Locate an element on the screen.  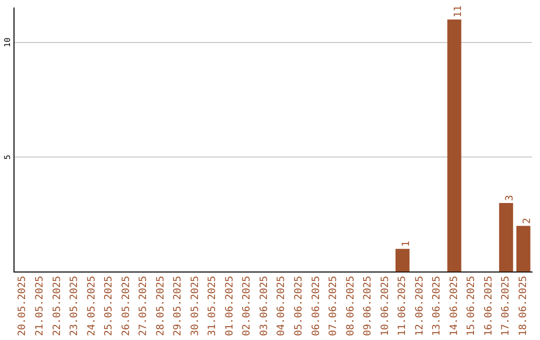
x-tick-label: 23.05.2025 is located at coordinates (74, 306).